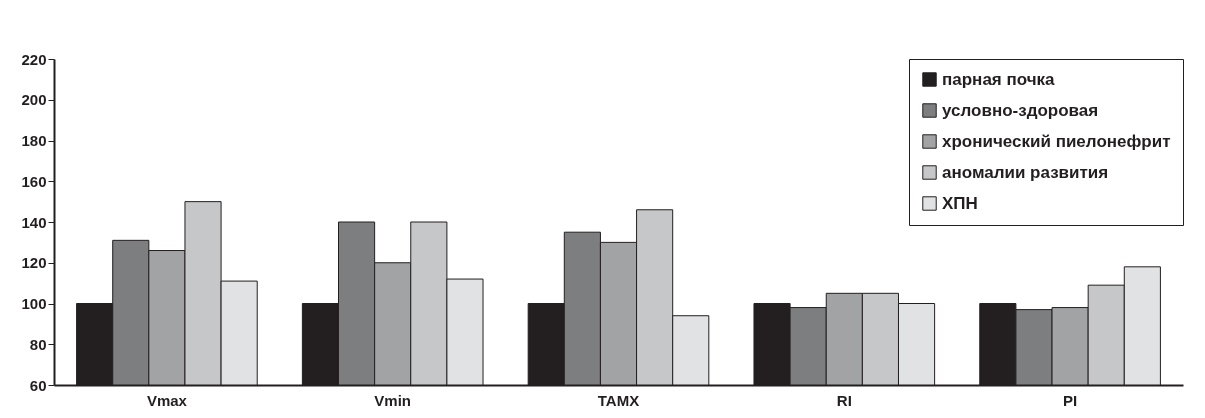 The image size is (1205, 418). Describe the element at coordinates (393, 400) in the screenshot. I see `x-tick-label: Vmin` at that location.